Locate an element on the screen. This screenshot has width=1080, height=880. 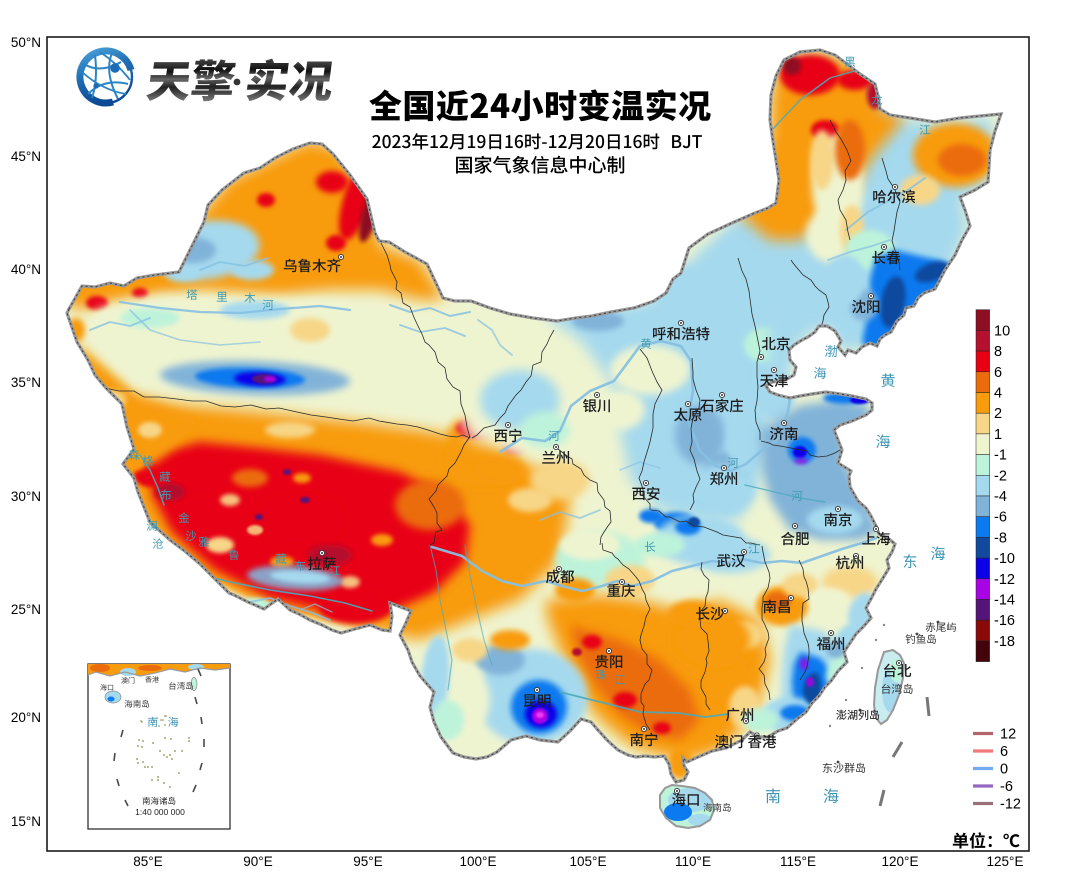
svg-text: 4 is located at coordinates (998, 394).